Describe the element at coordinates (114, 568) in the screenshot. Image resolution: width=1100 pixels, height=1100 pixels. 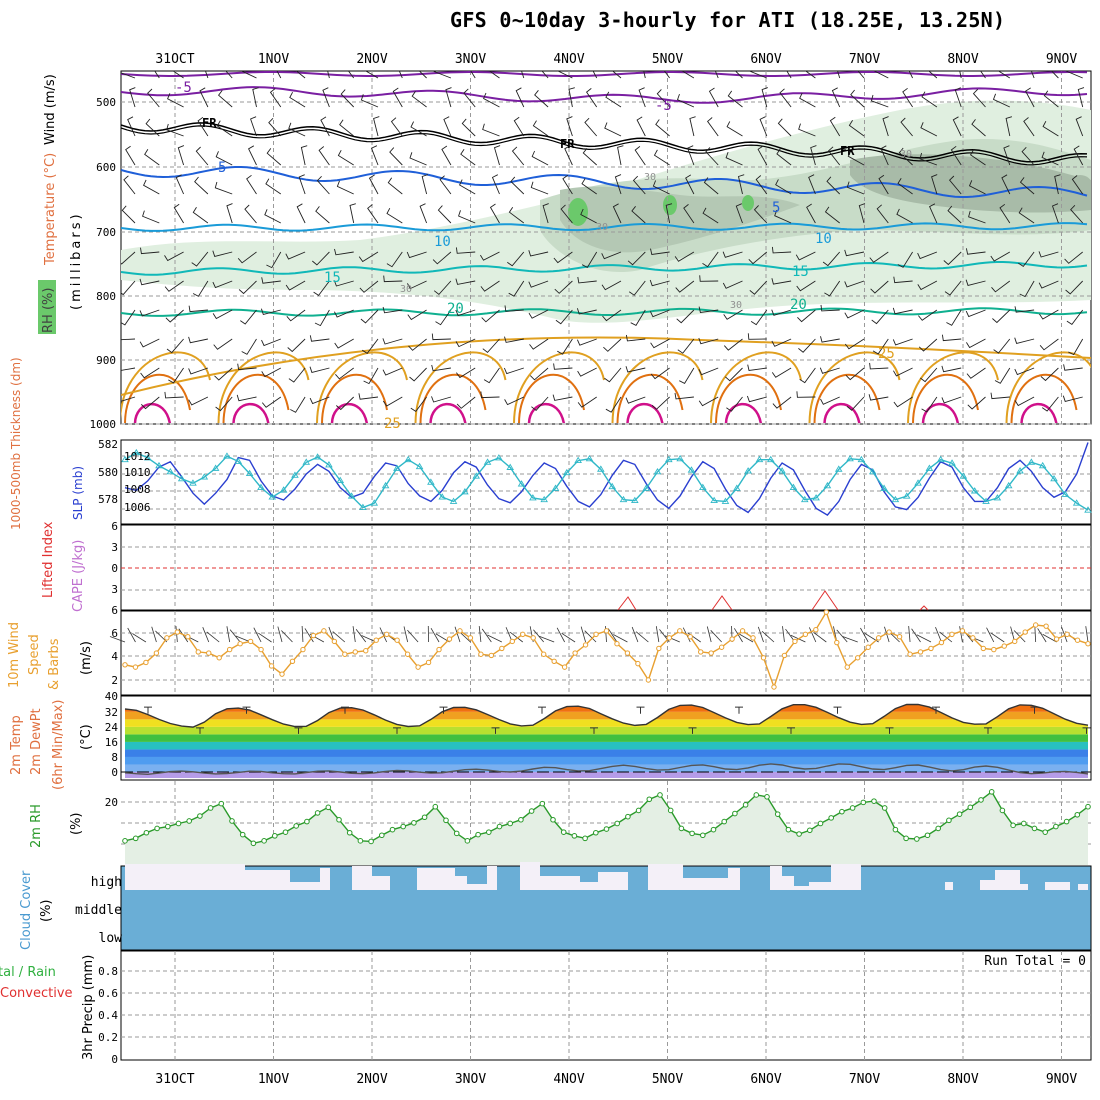
I see `li-tick: 0` at that location.